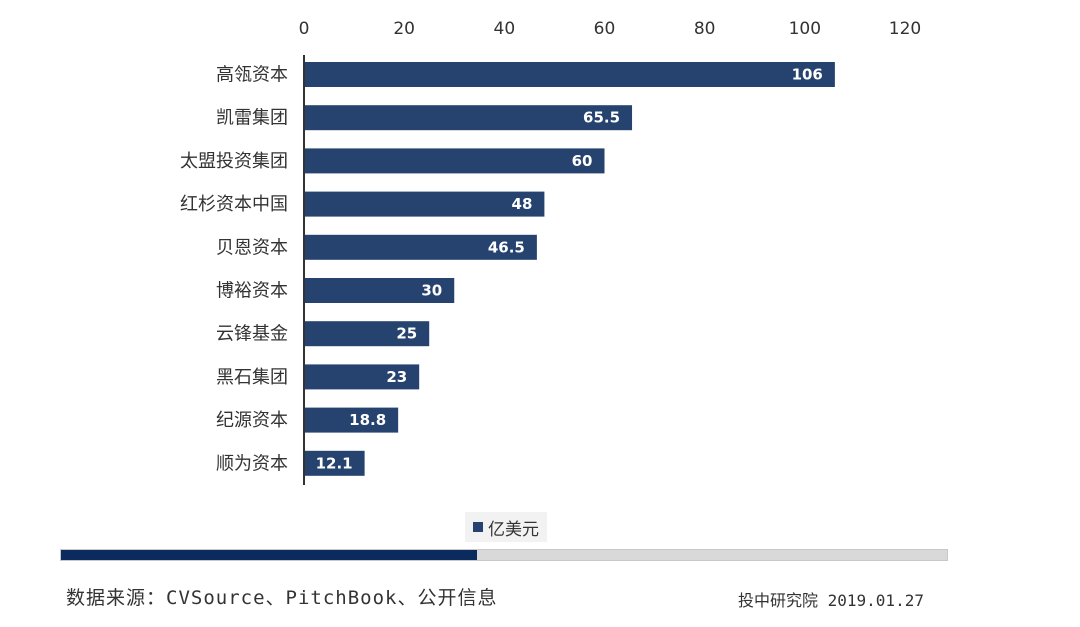 The height and width of the screenshot is (627, 1080). Describe the element at coordinates (252, 377) in the screenshot. I see `category-label: 黑石集团` at that location.